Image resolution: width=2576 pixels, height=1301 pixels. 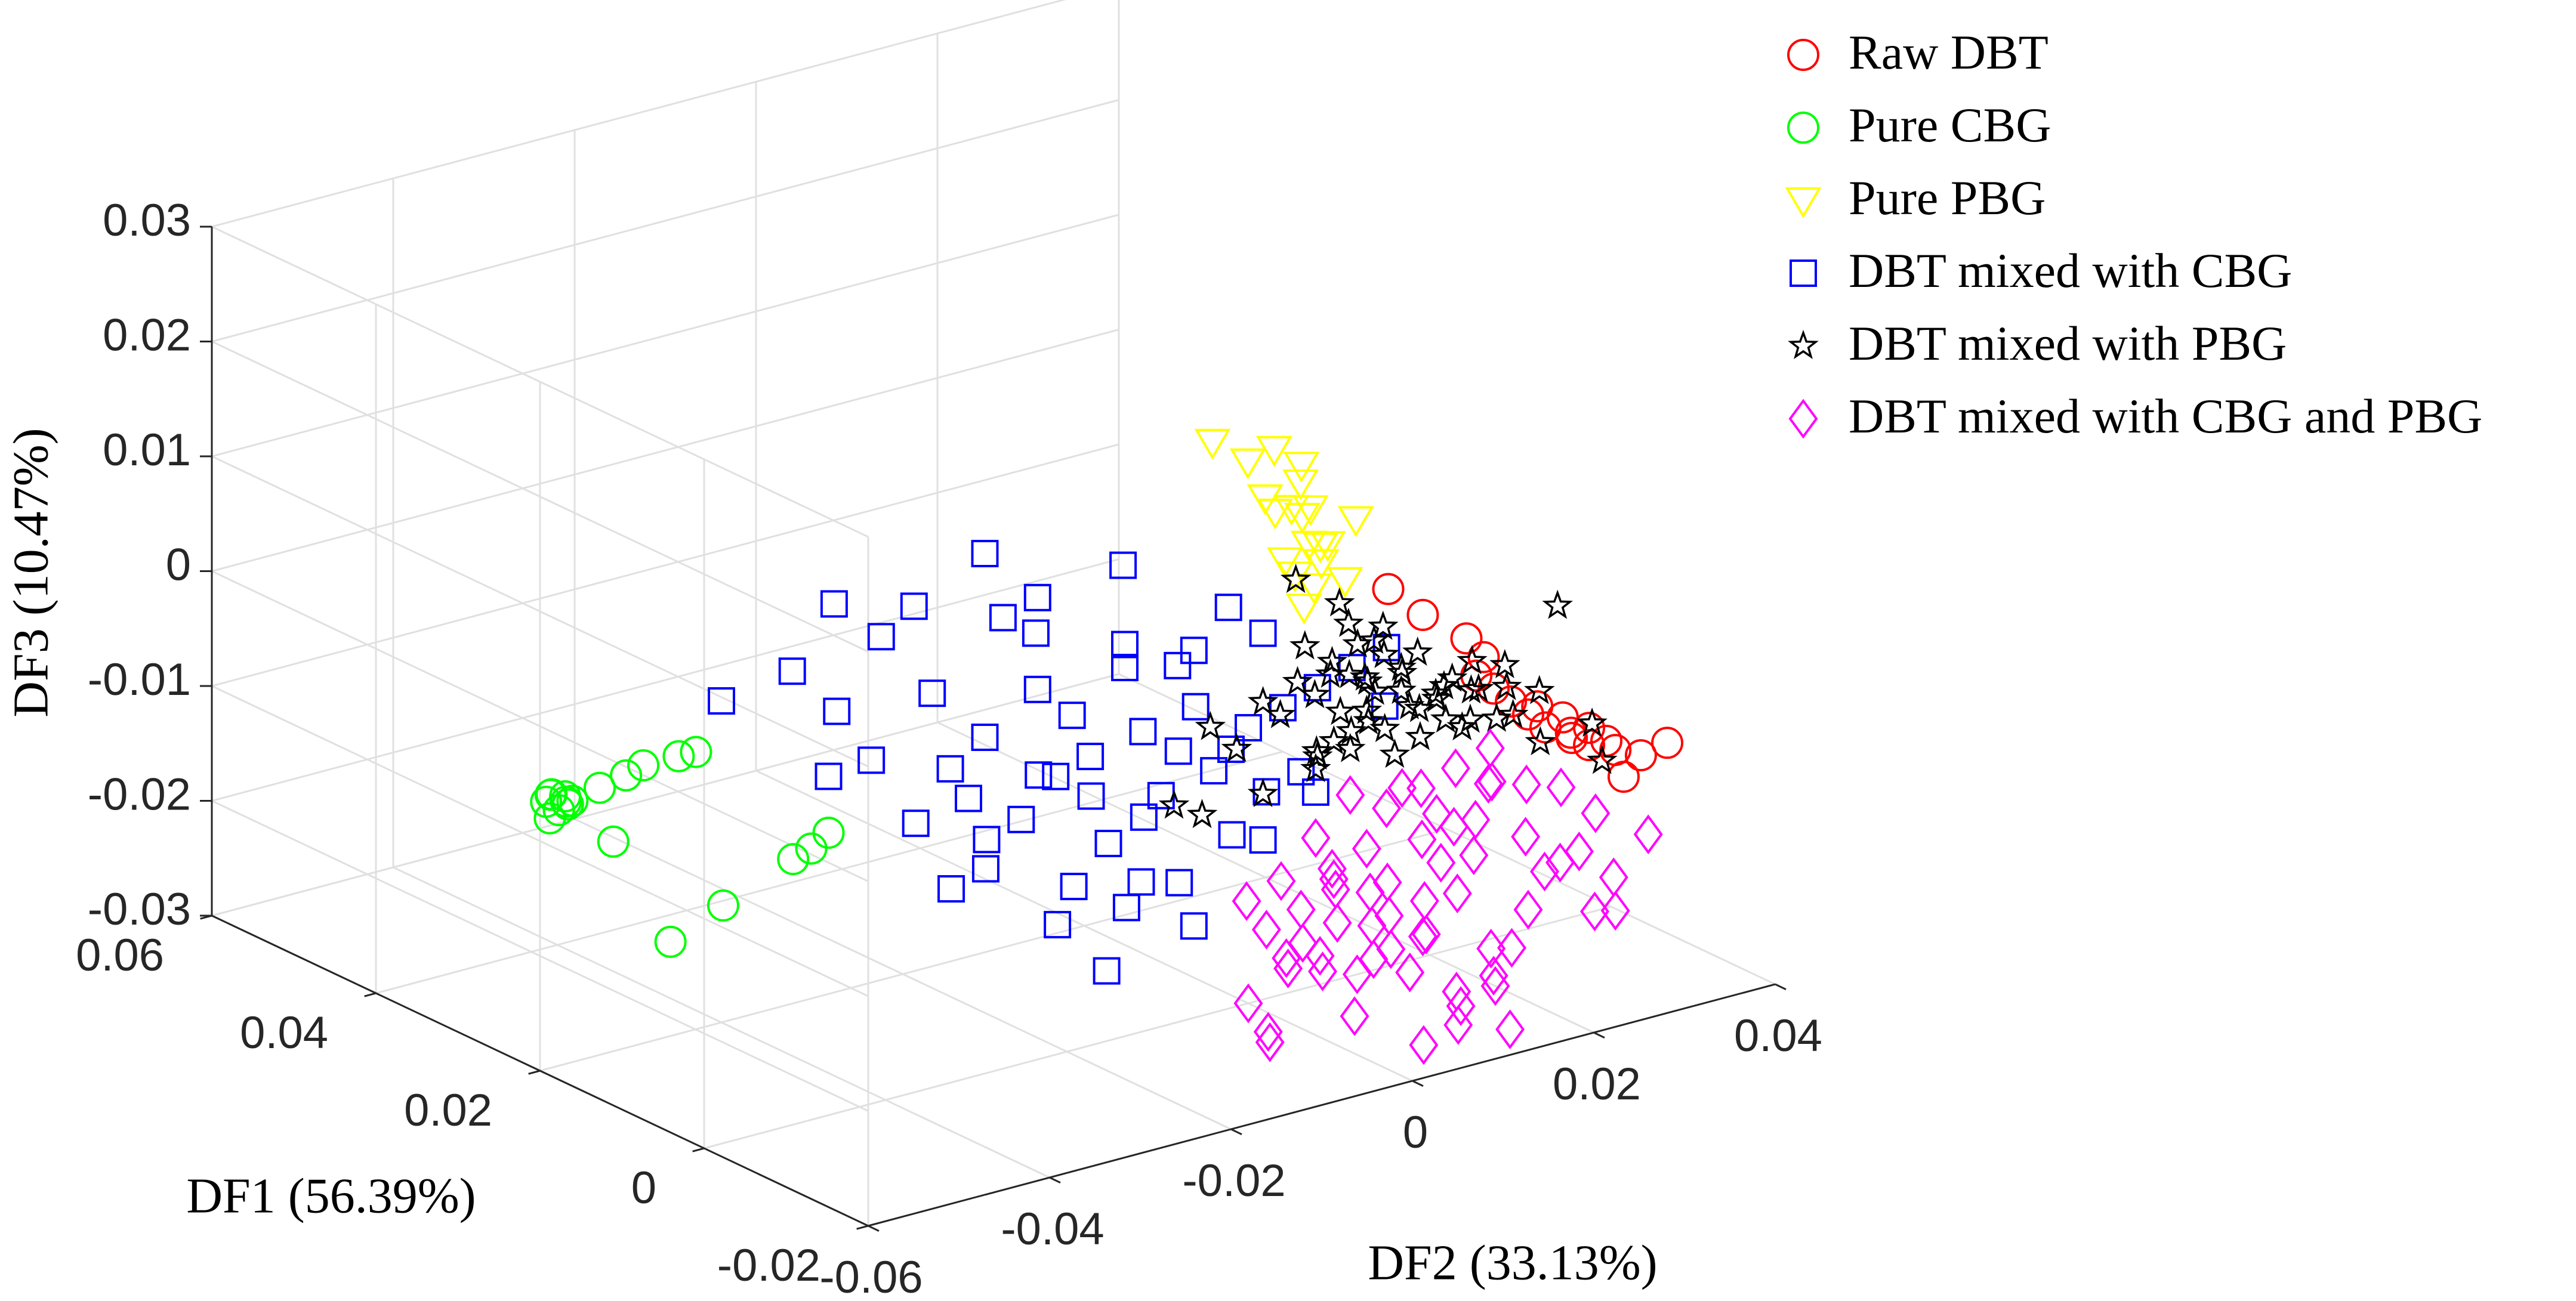 What do you see at coordinates (1919, 125) in the screenshot?
I see `legend-item-pure-cbg: Pure CBG` at bounding box center [1919, 125].